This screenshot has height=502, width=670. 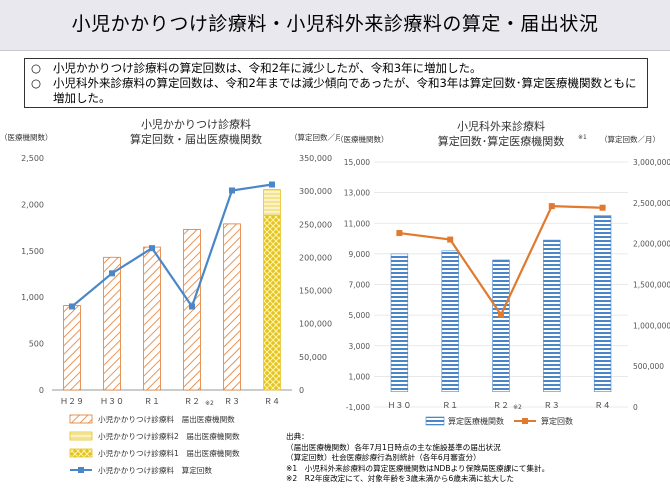 What do you see at coordinates (315, 324) in the screenshot?
I see `right-tick-label: 100,000` at bounding box center [315, 324].